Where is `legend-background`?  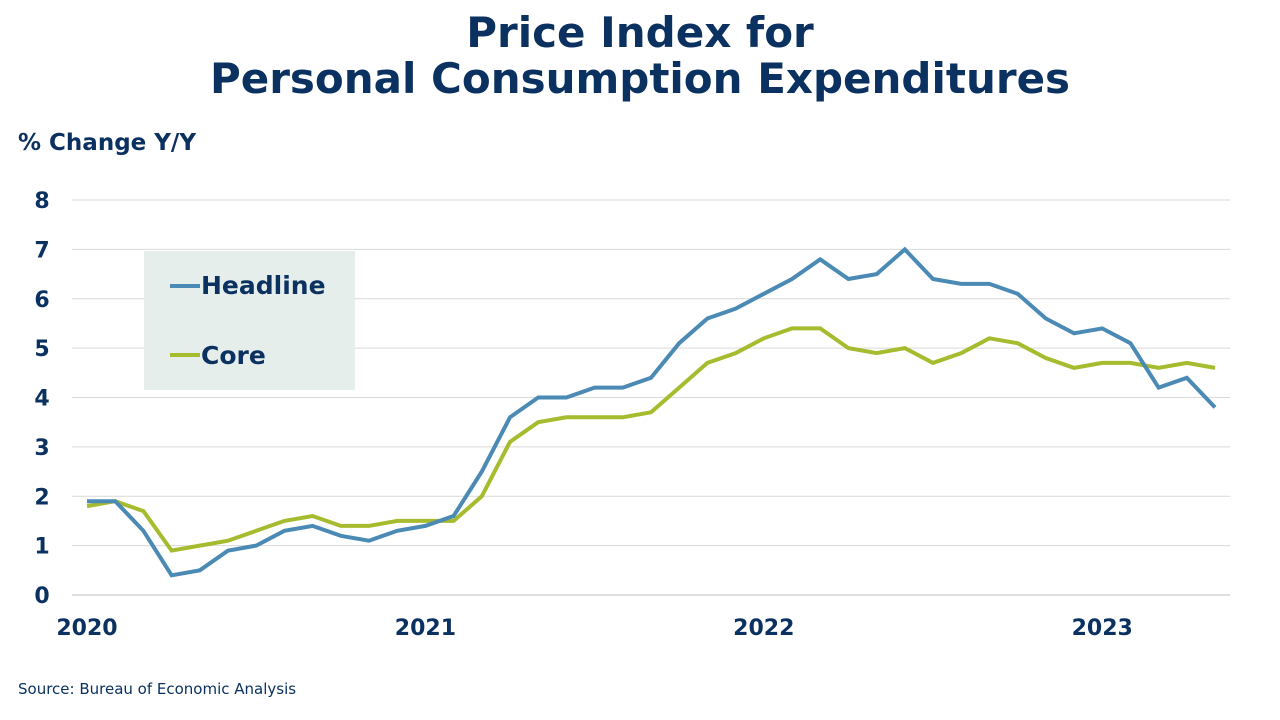 legend-background is located at coordinates (249, 320).